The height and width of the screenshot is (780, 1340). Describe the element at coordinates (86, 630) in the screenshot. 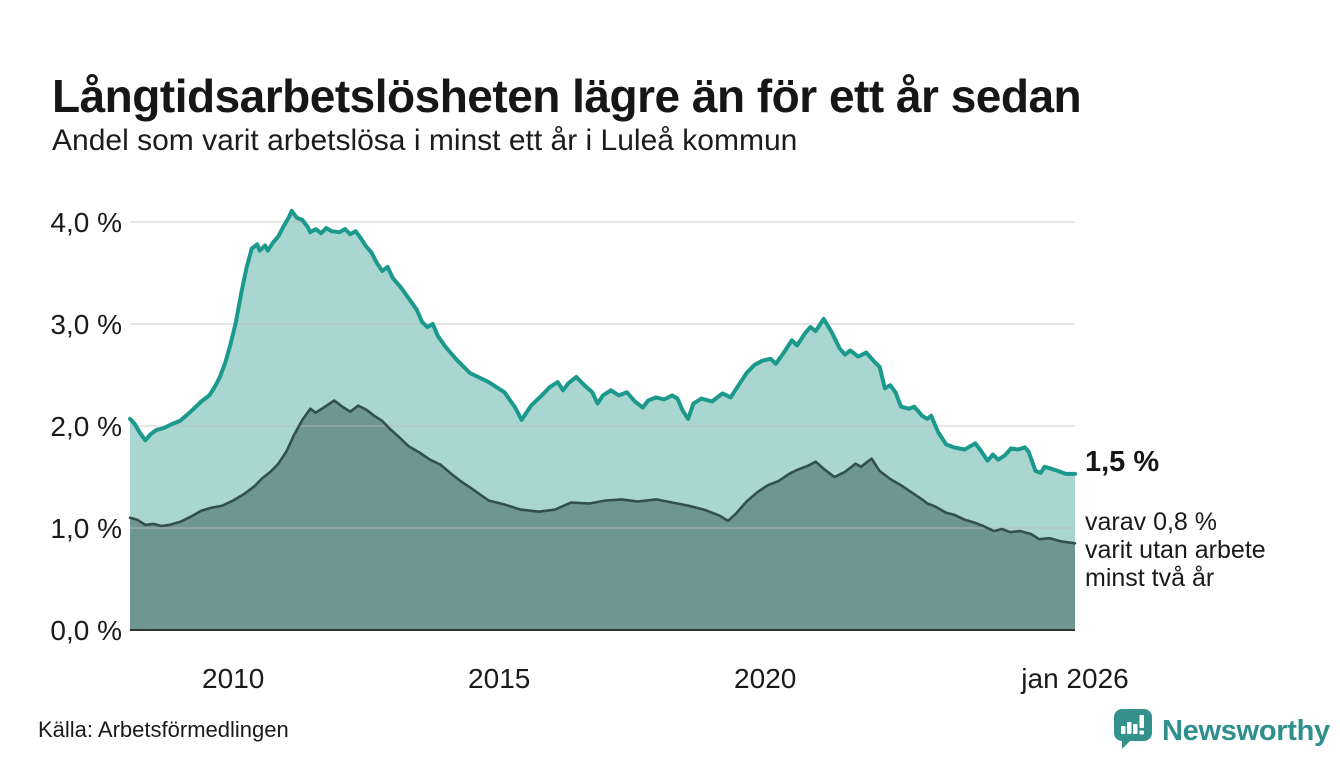

I see `y-tick-label: 0,0 %` at that location.